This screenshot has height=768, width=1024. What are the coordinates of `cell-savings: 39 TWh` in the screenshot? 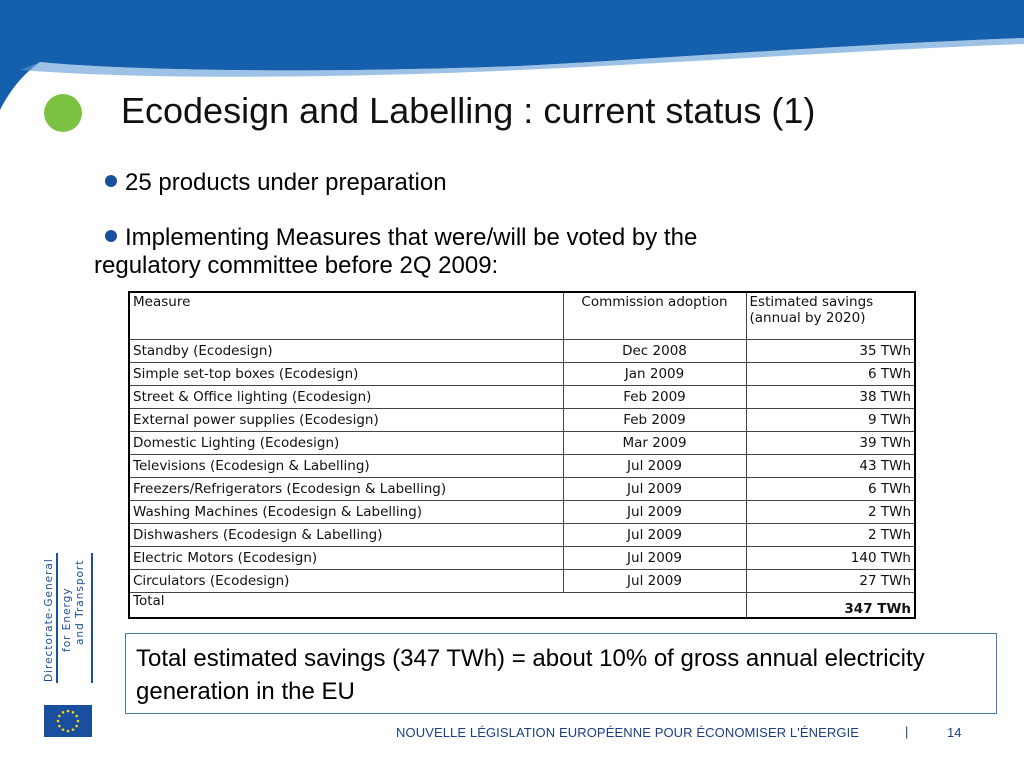 It's located at (830, 442).